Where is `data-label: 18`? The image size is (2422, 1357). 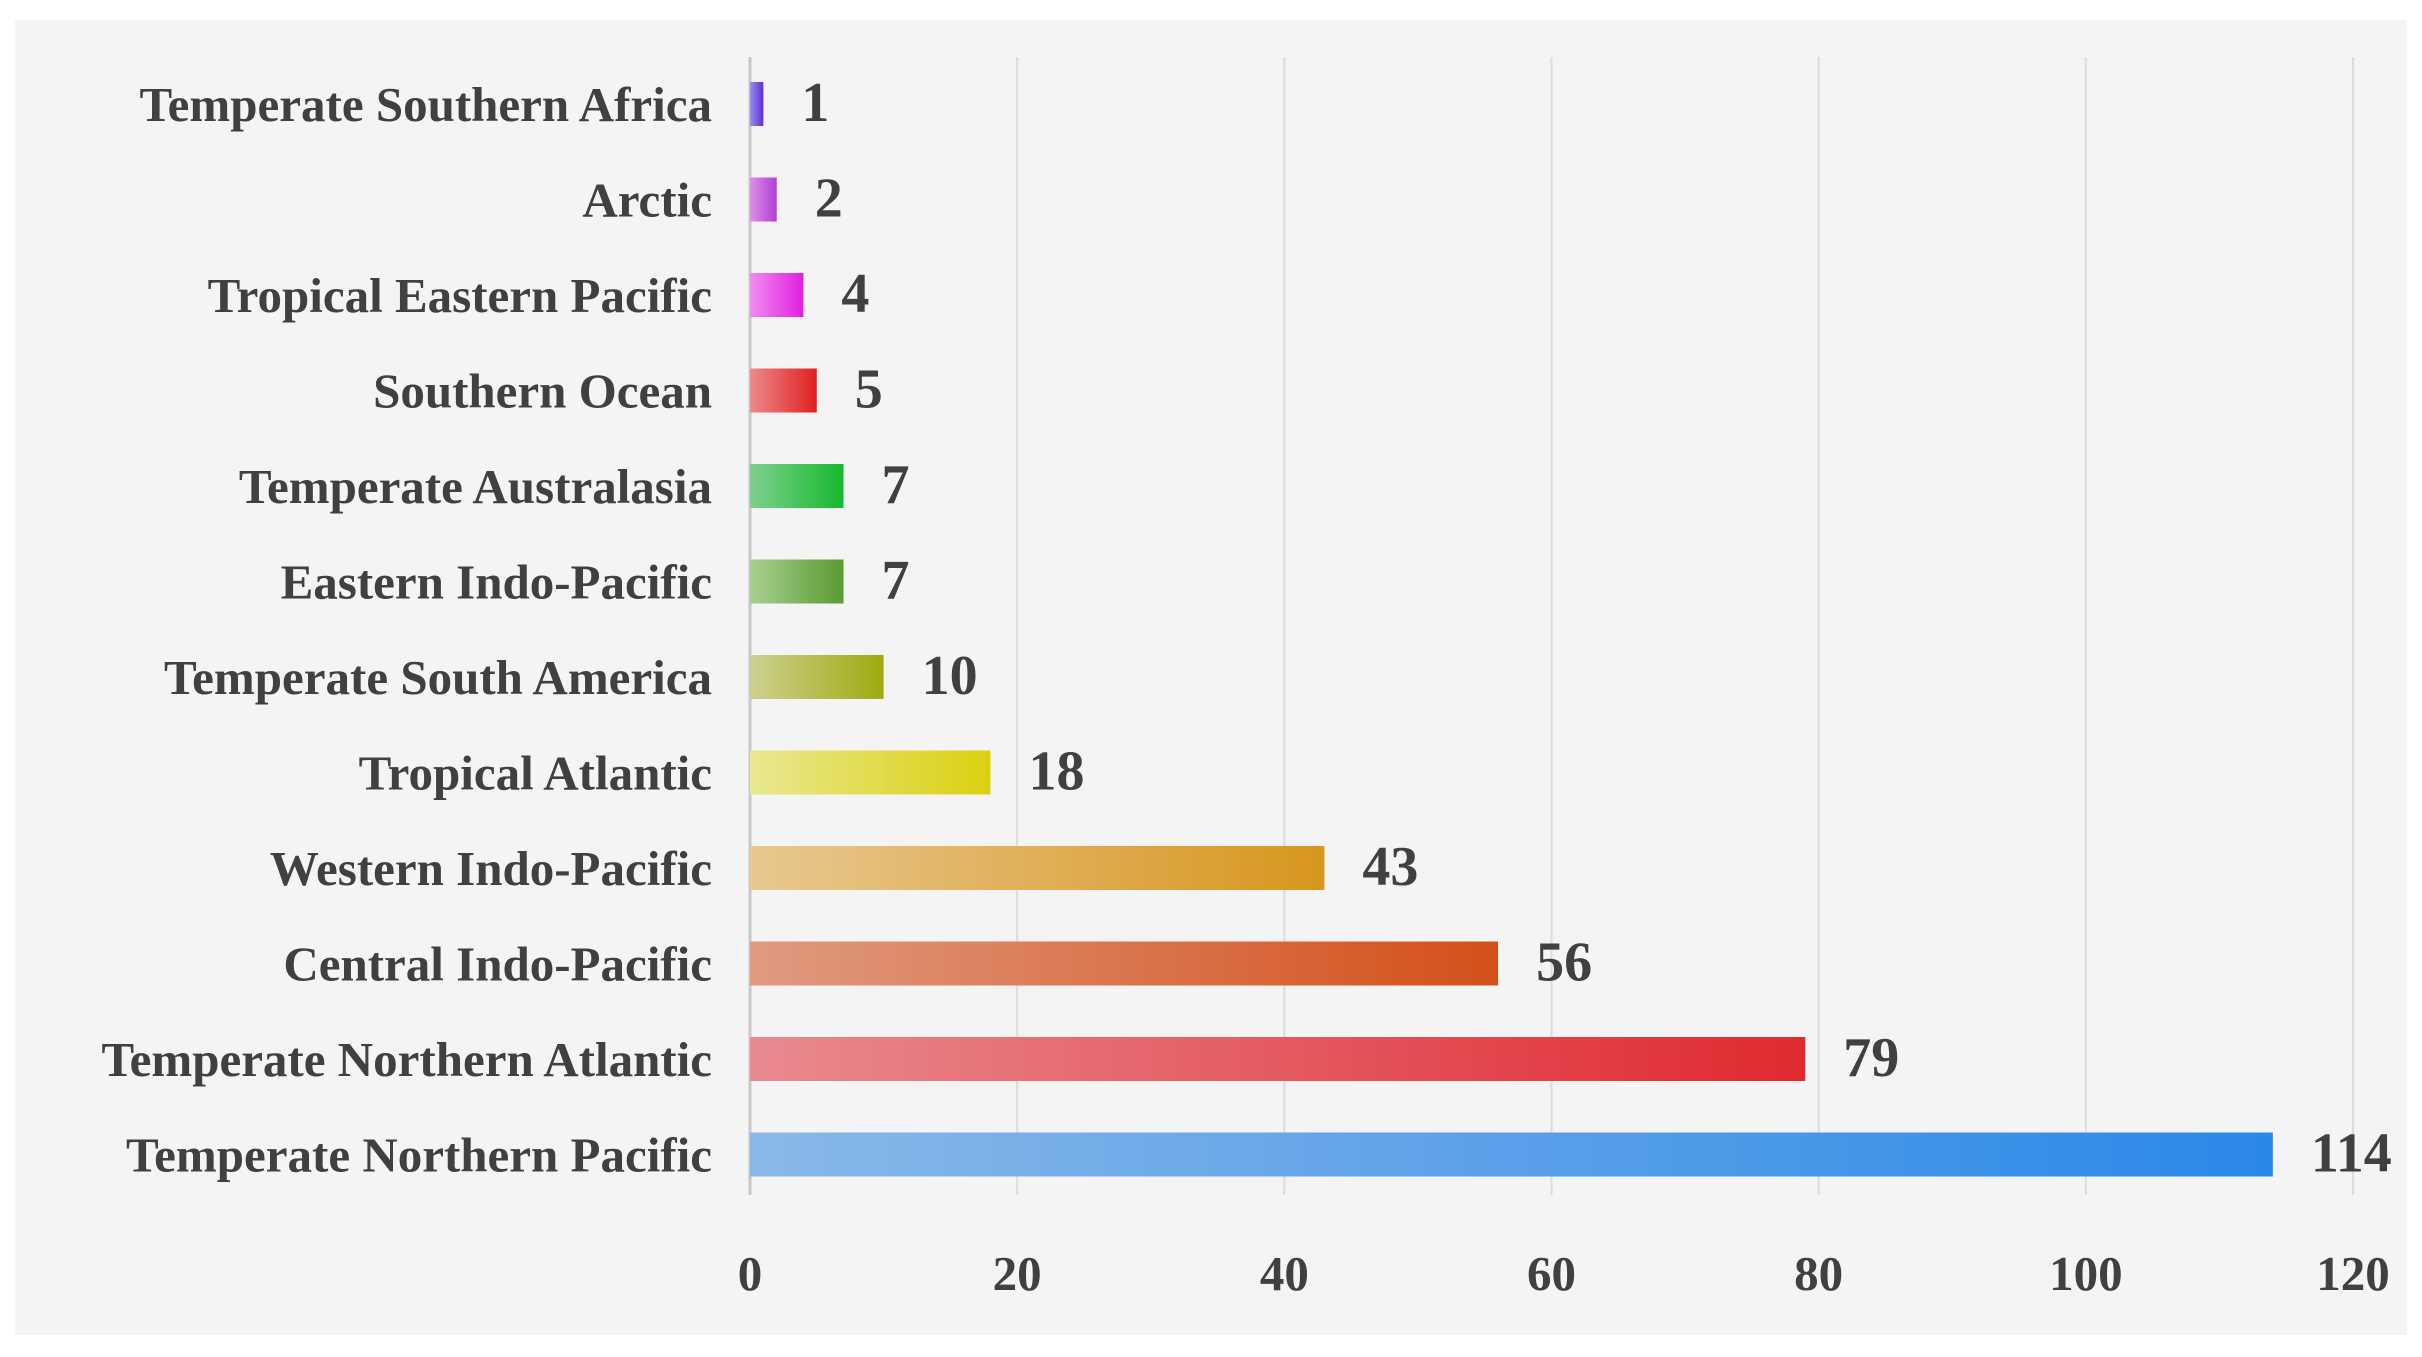 data-label: 18 is located at coordinates (1056, 772).